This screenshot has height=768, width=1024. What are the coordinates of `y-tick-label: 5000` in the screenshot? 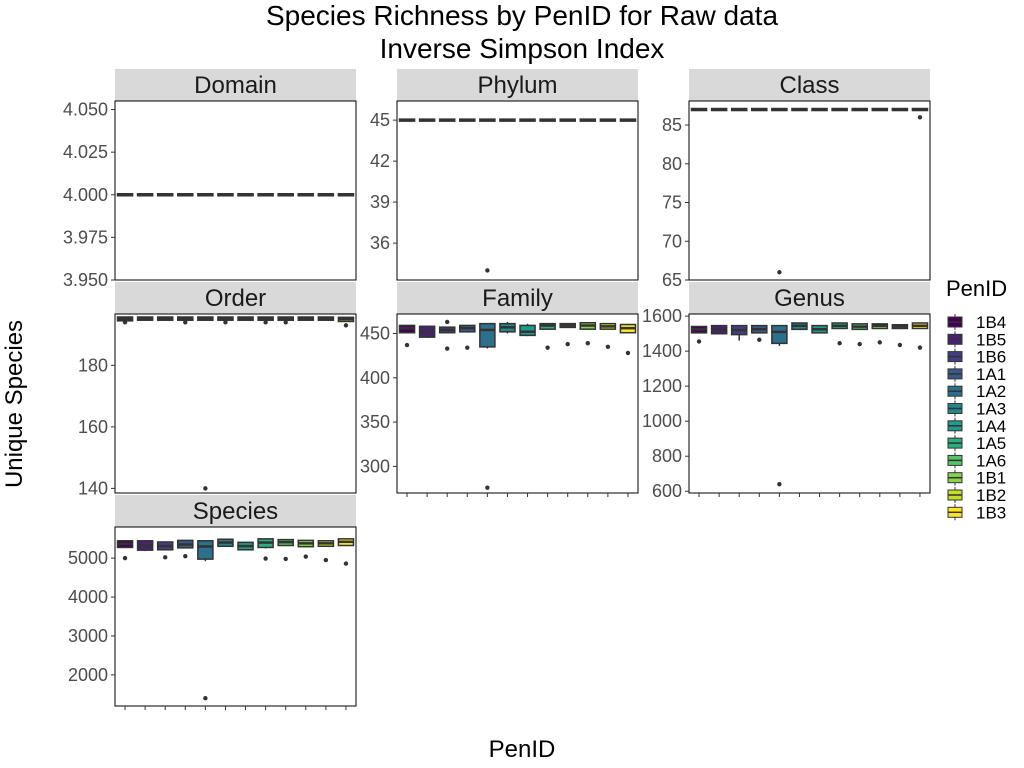 It's located at (88, 558).